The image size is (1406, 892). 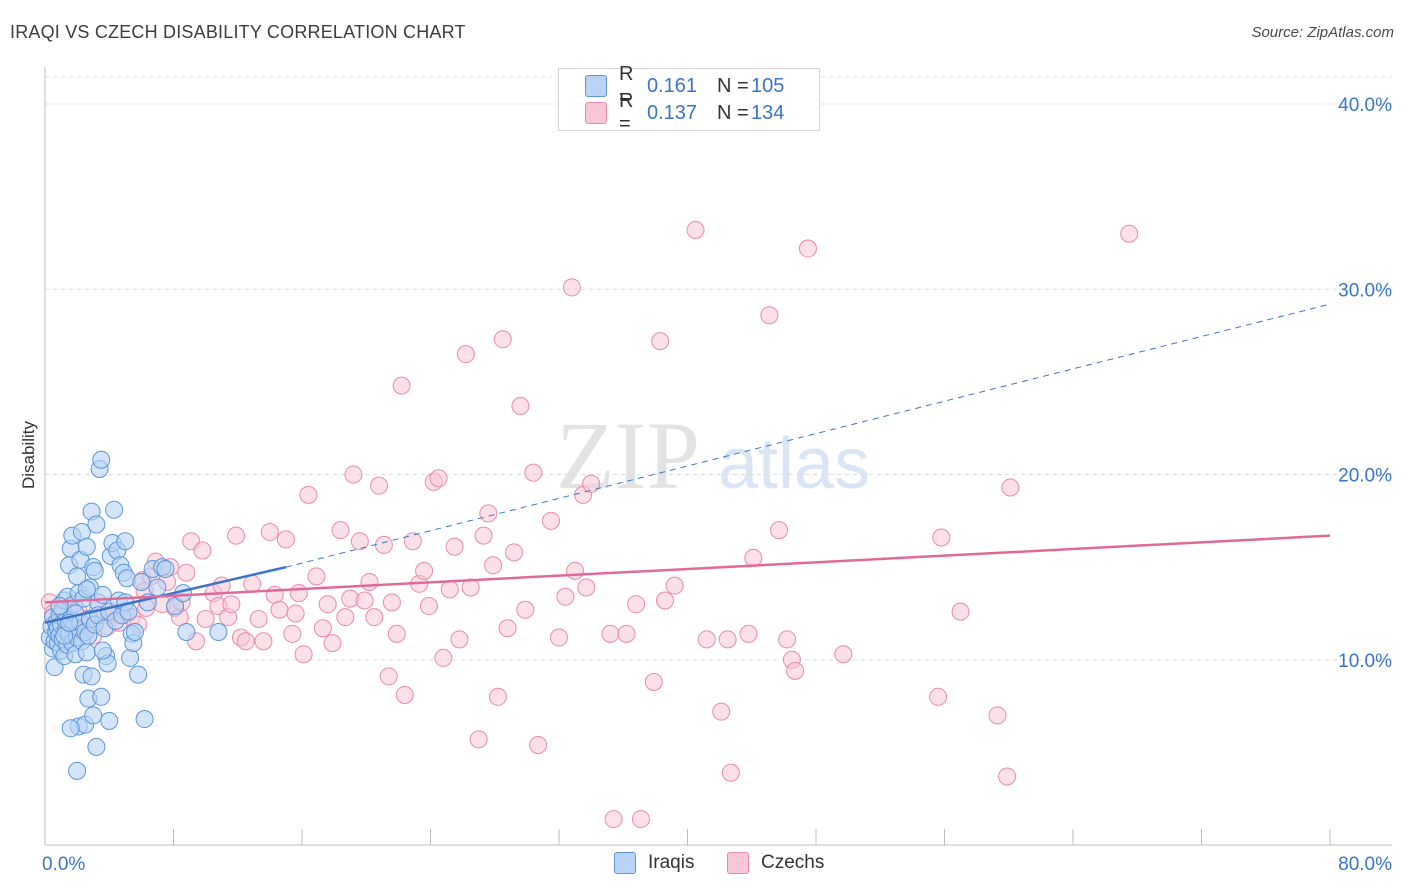 I want to click on legend-row-czechs: R = 0.137 N = 134, so click(x=685, y=112).